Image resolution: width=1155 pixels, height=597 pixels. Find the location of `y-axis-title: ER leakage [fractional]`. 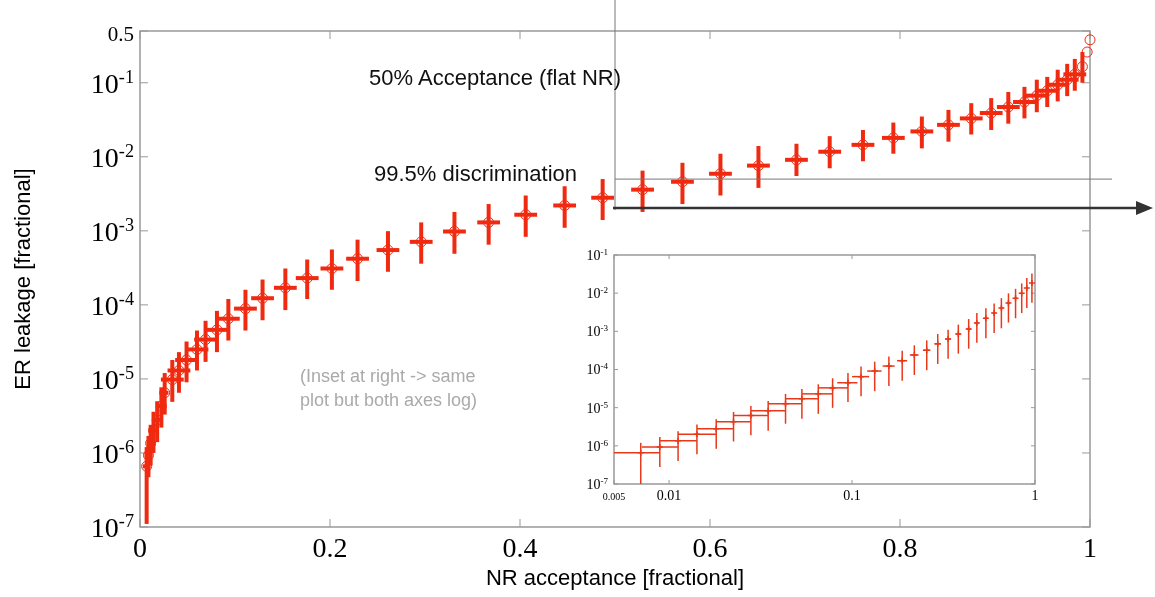

y-axis-title: ER leakage [fractional] is located at coordinates (22, 279).